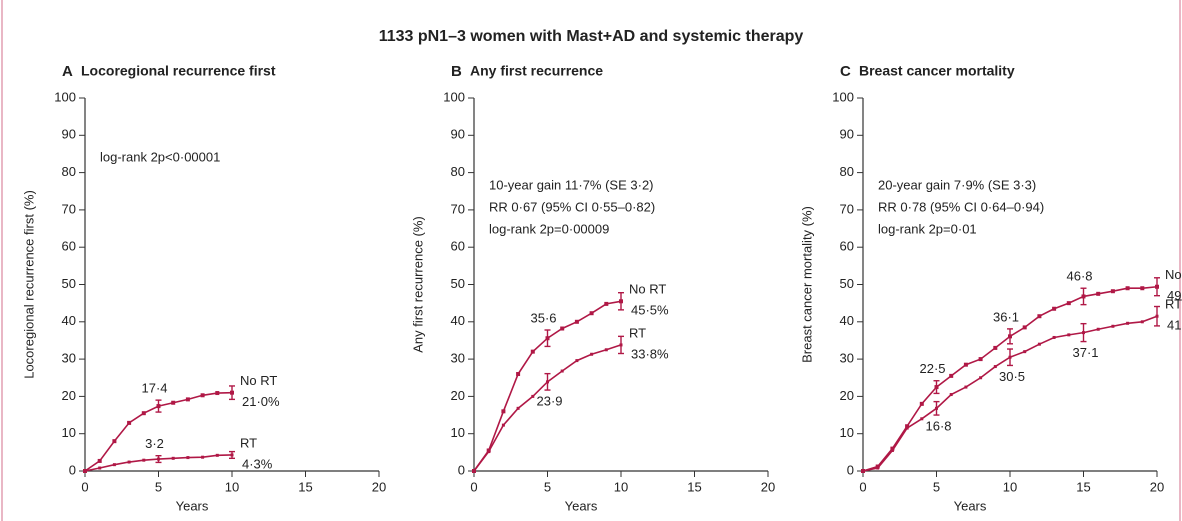 This screenshot has width=1182, height=521. Describe the element at coordinates (1079, 276) in the screenshot. I see `value-label: 46·8` at that location.